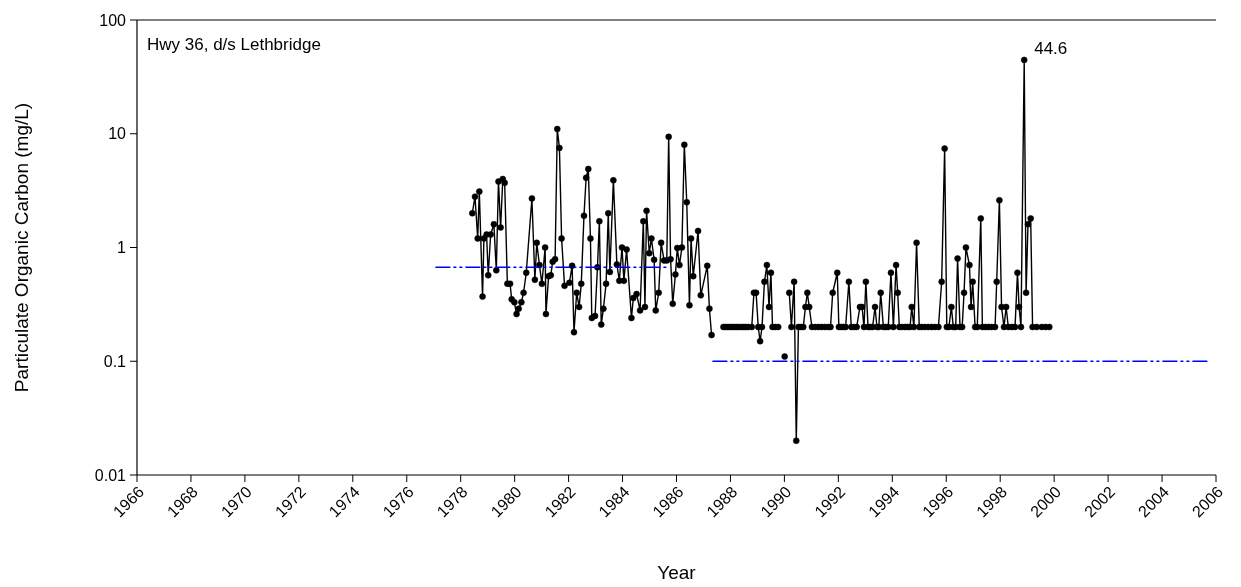 The height and width of the screenshot is (587, 1241). What do you see at coordinates (113, 20) in the screenshot?
I see `y-tick-label: 100` at bounding box center [113, 20].